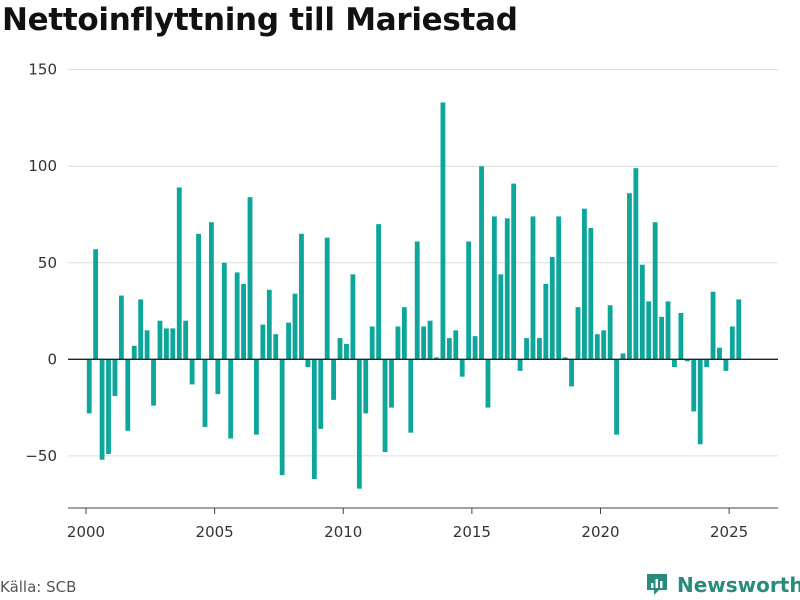 The height and width of the screenshot is (600, 800). I want to click on brand-logo: Newsworthy, so click(722, 585).